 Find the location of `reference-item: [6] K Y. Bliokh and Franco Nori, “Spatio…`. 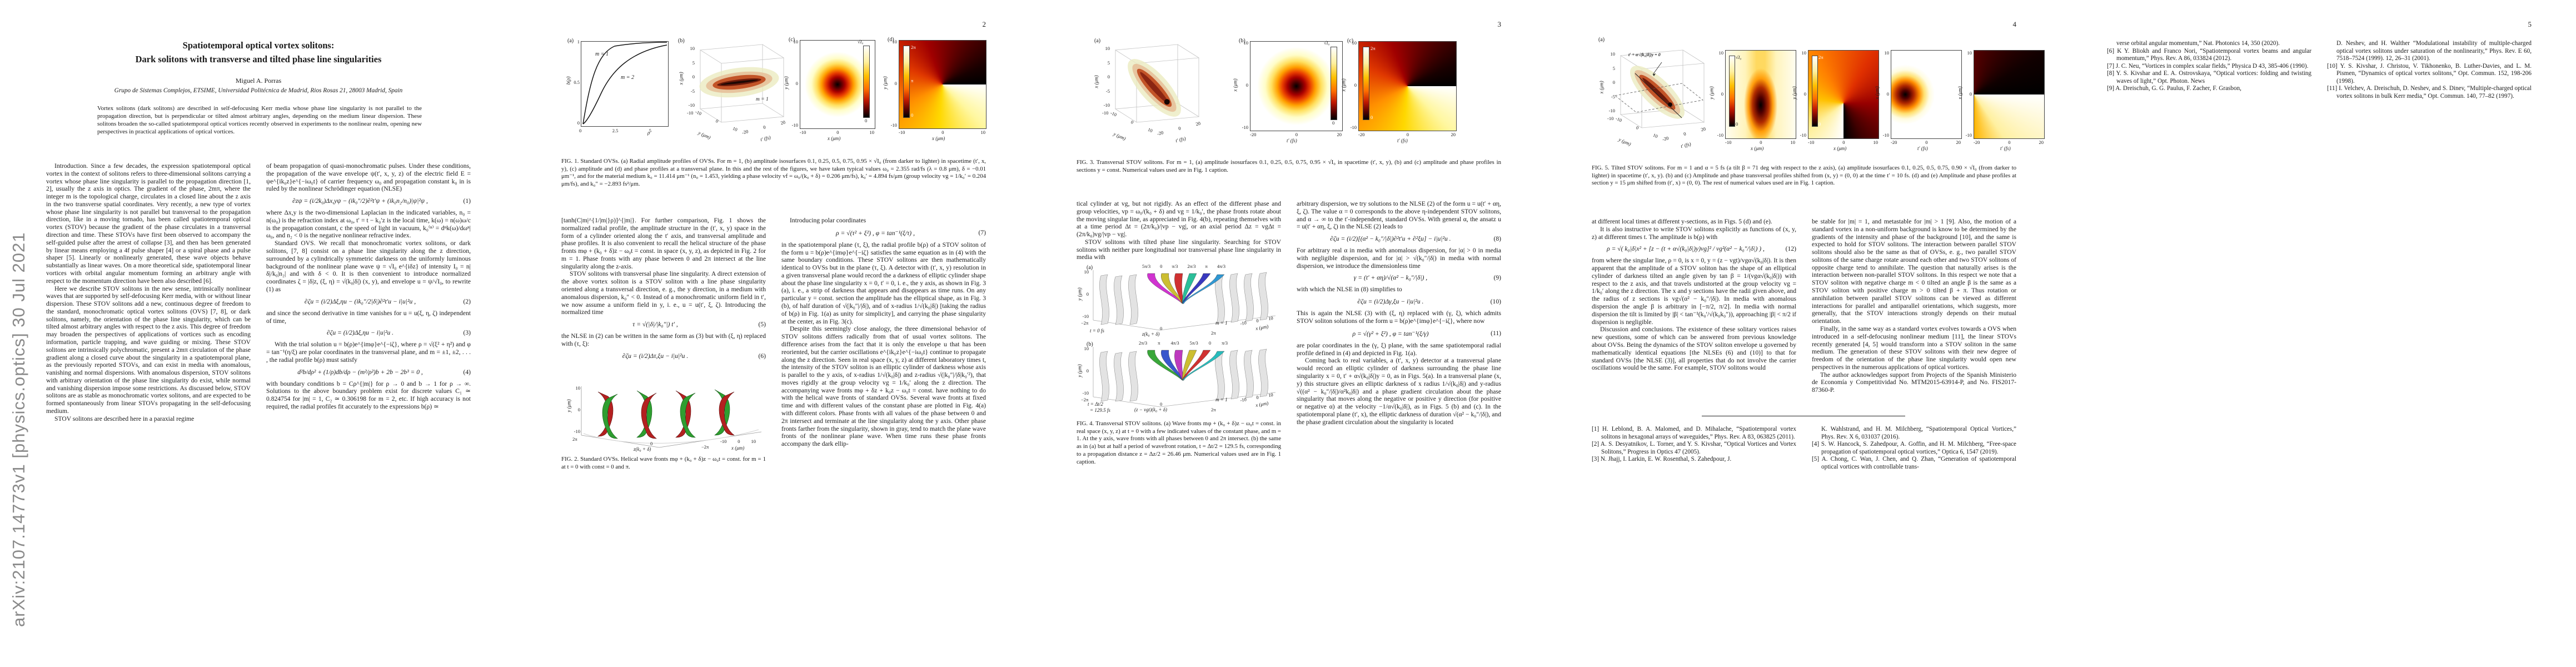

reference-item: [6] K Y. Bliokh and Franco Nori, “Spatio… is located at coordinates (2209, 54).